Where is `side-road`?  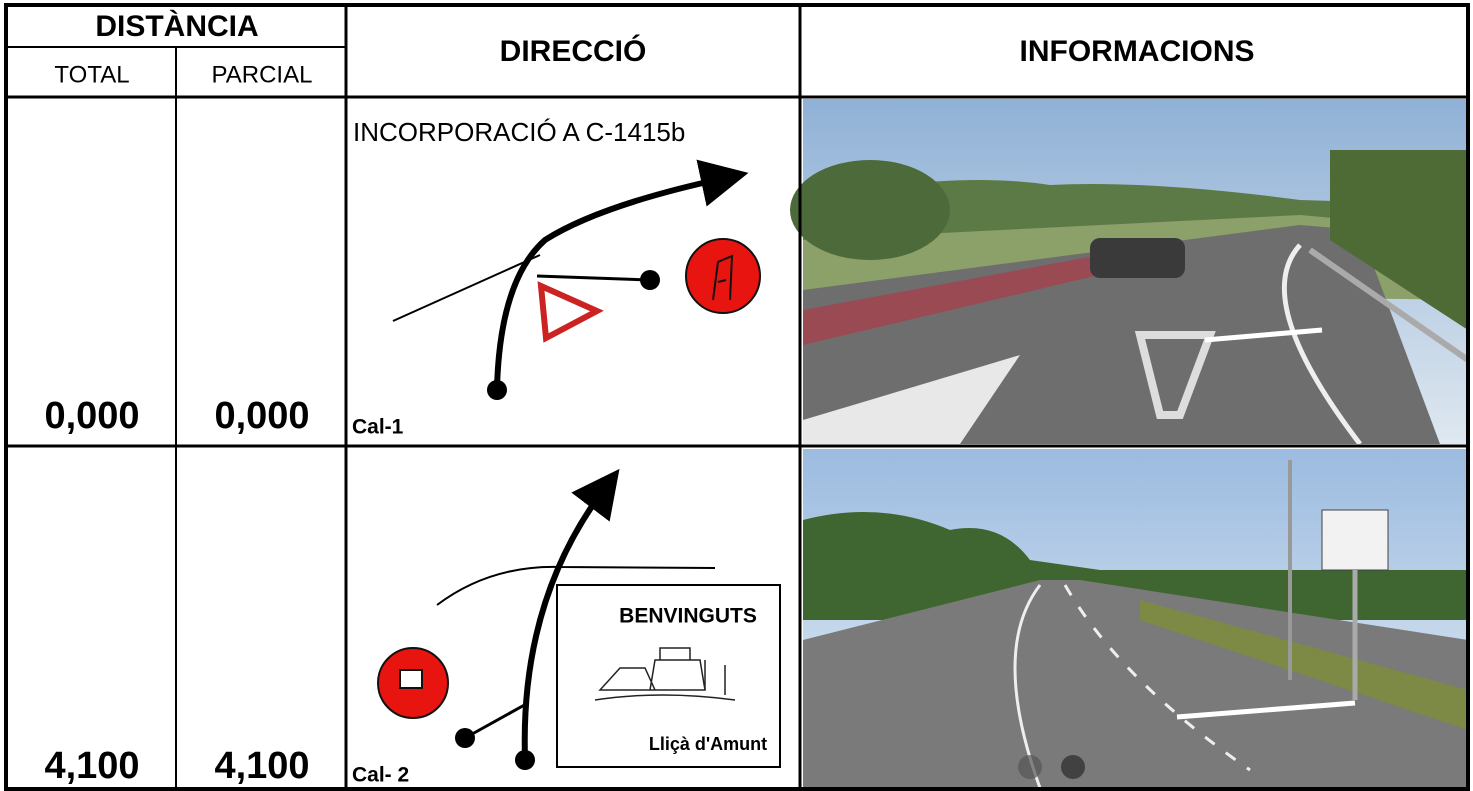
side-road is located at coordinates (466, 288).